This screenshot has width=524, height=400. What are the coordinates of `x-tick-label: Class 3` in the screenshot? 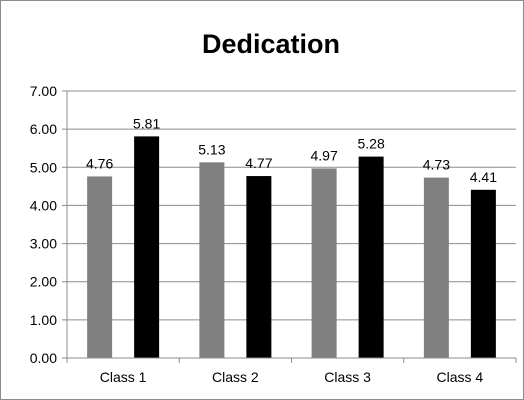 It's located at (347, 377).